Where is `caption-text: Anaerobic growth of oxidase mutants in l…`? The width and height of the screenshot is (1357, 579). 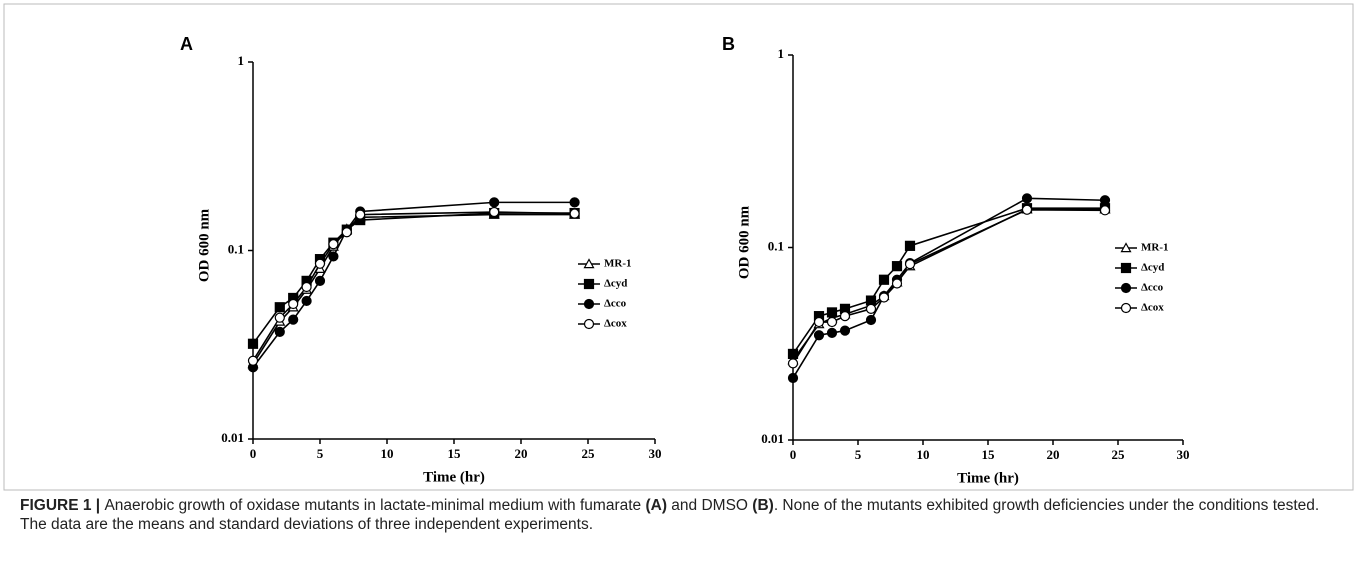
caption-text: Anaerobic growth of oxidase mutants in l… is located at coordinates (375, 505).